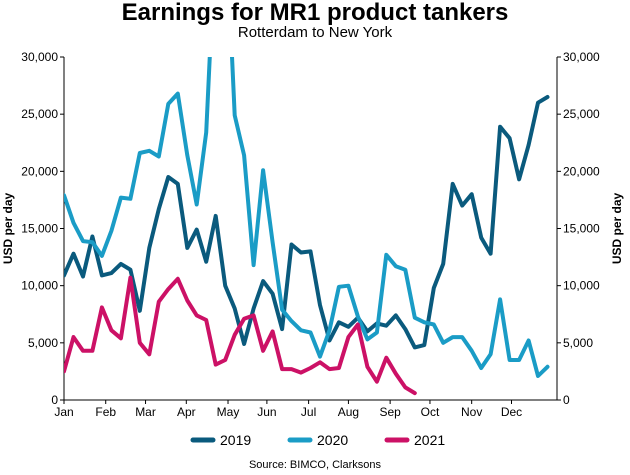 This screenshot has height=475, width=630. Describe the element at coordinates (266, 412) in the screenshot. I see `x-tick-label: Jun` at that location.